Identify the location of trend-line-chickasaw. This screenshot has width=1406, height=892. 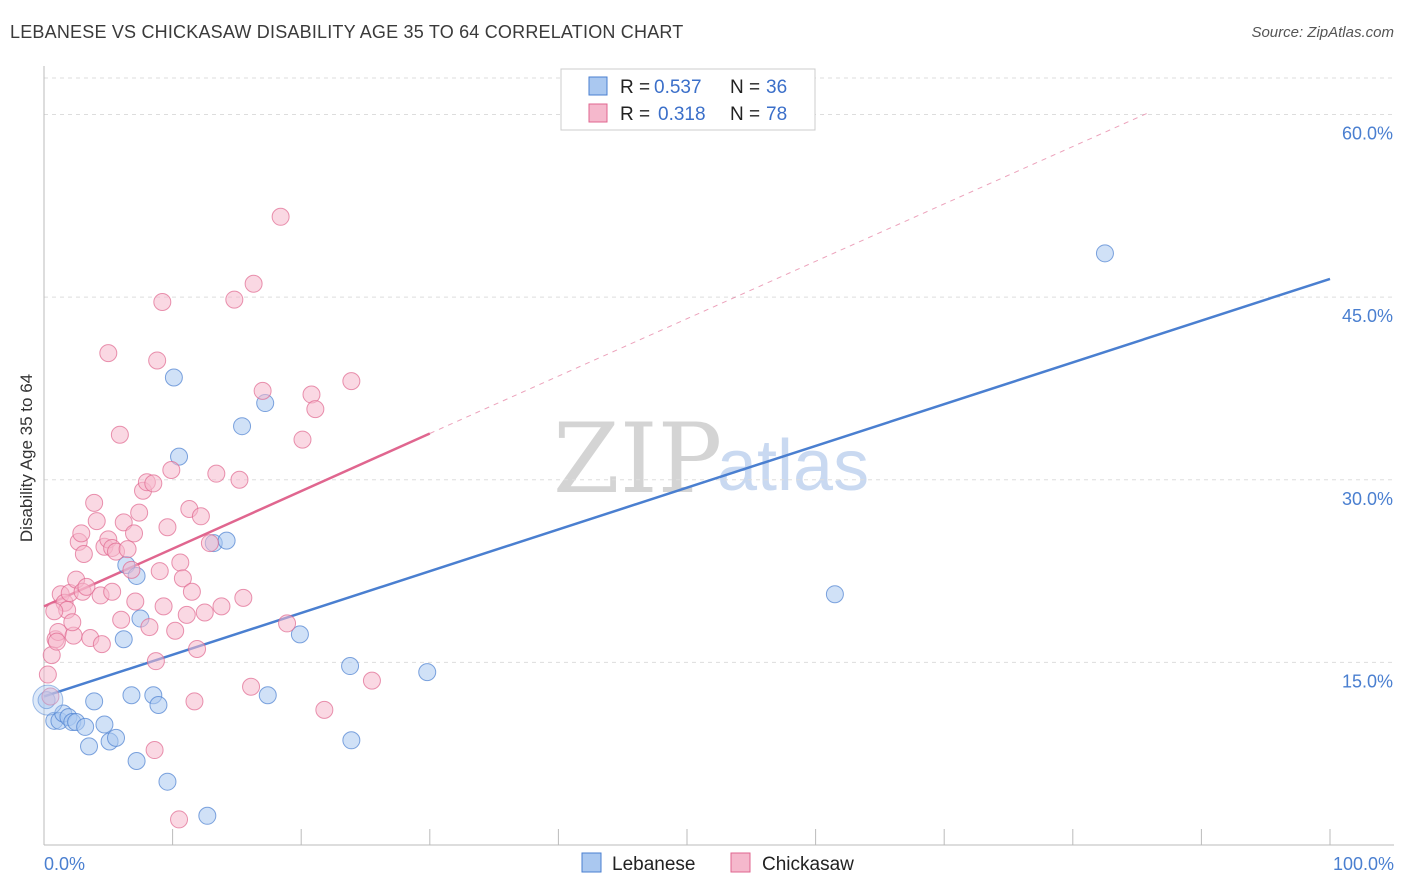
(237, 520).